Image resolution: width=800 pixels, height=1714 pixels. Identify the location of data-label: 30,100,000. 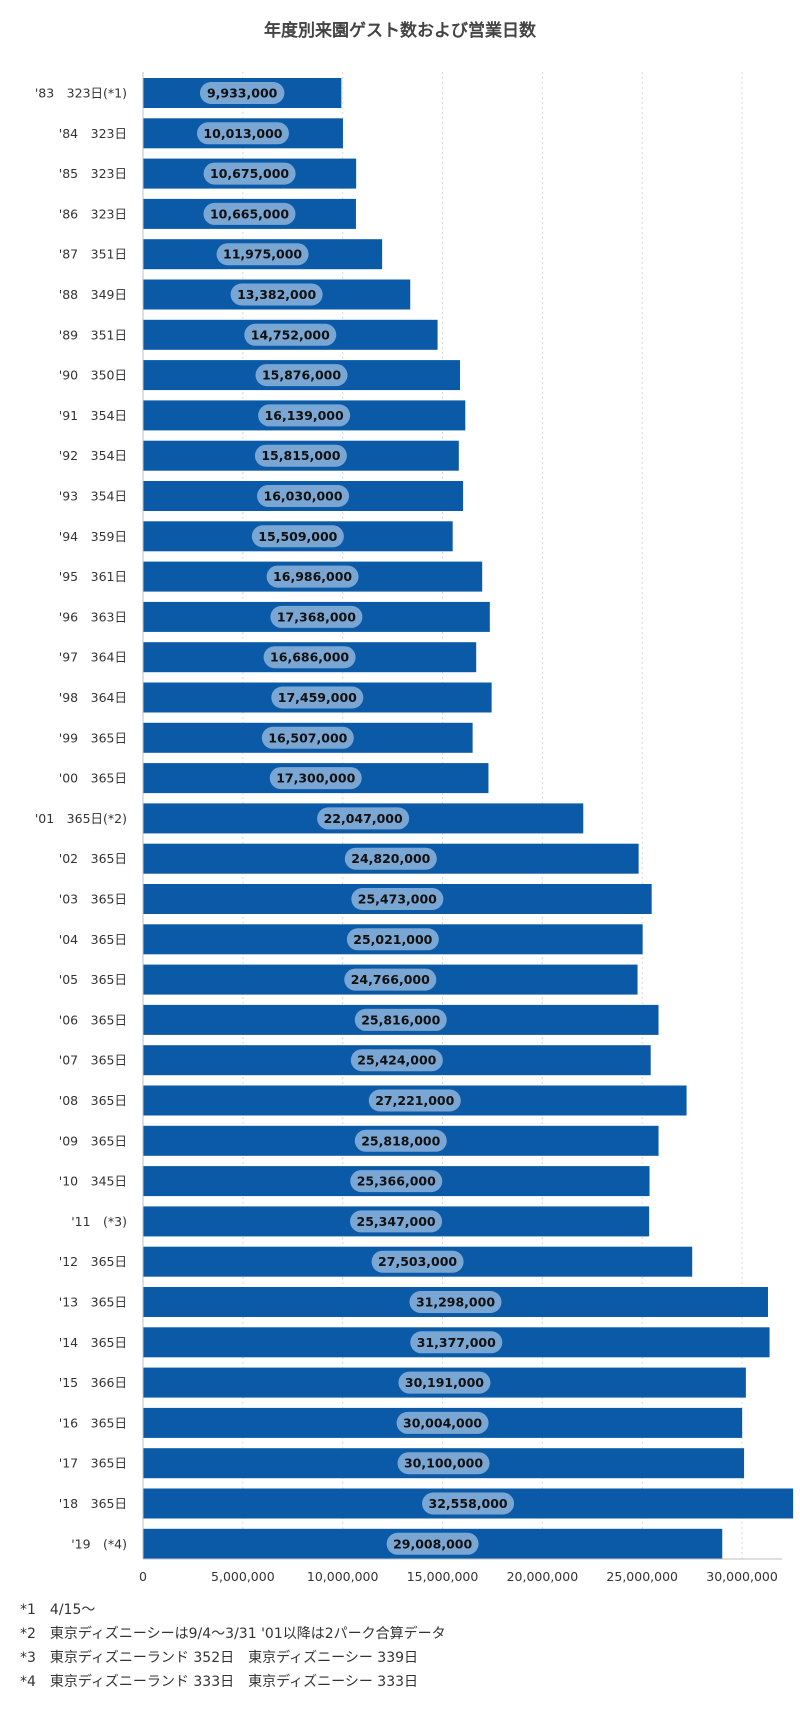
(443, 1463).